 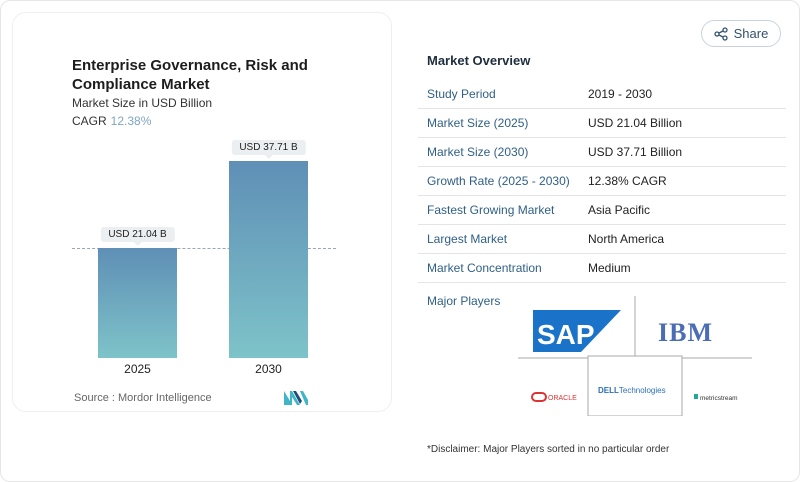 I want to click on major-players-label: Major Players, so click(x=464, y=301).